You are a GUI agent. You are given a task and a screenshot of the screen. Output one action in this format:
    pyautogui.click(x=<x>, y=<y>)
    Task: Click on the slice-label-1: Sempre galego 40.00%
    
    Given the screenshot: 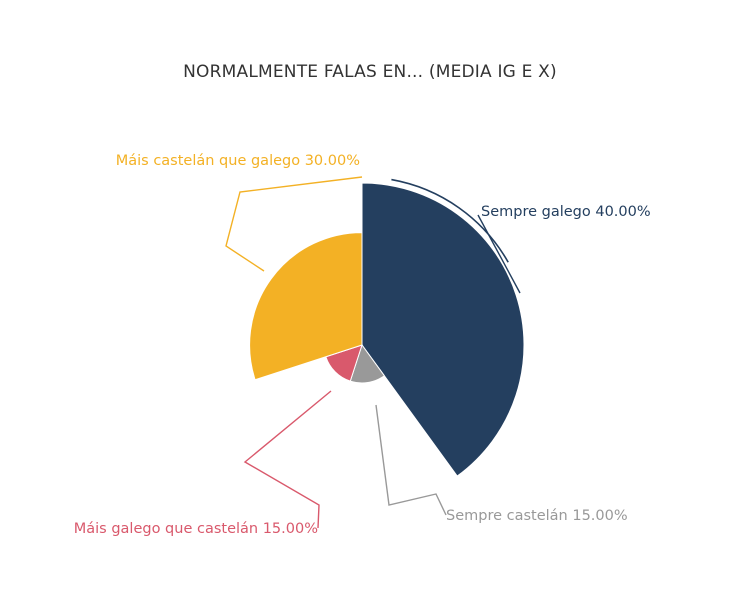 What is the action you would take?
    pyautogui.click(x=566, y=212)
    